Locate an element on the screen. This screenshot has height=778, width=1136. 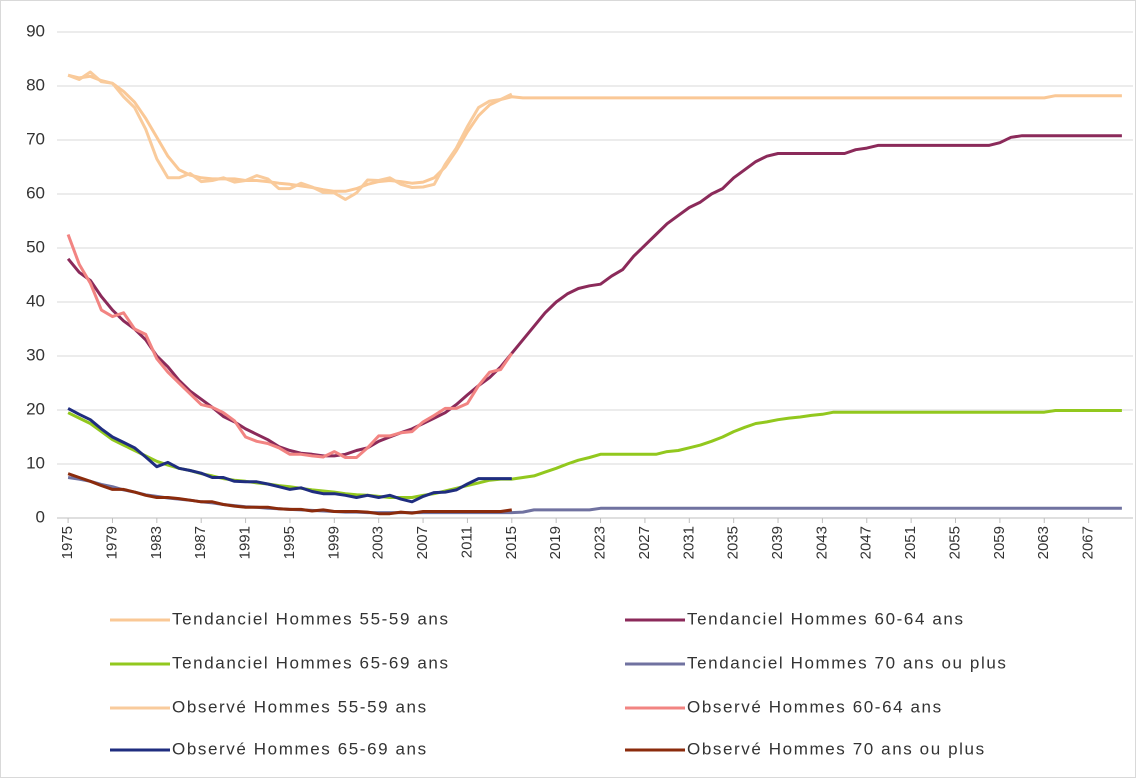
x-tick-label: 2063 is located at coordinates (1043, 542).